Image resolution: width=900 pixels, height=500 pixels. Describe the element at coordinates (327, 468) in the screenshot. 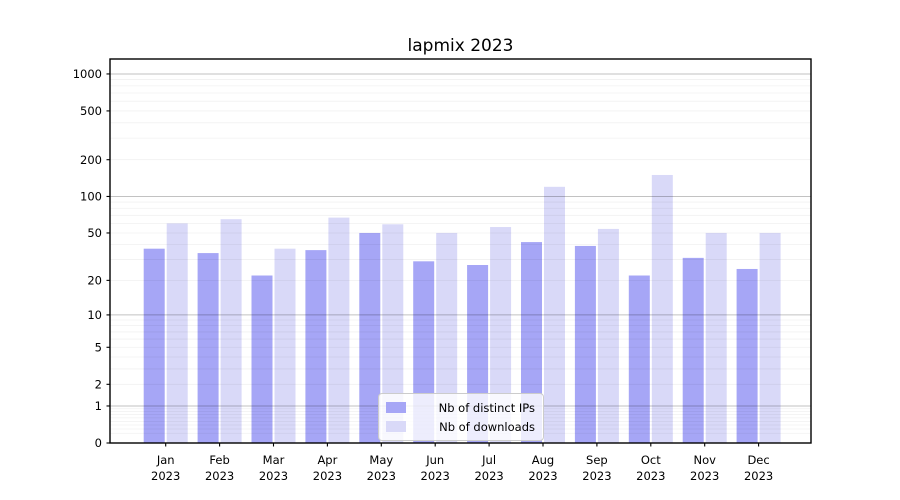

I see `x-tick-label: Apr 2023` at that location.